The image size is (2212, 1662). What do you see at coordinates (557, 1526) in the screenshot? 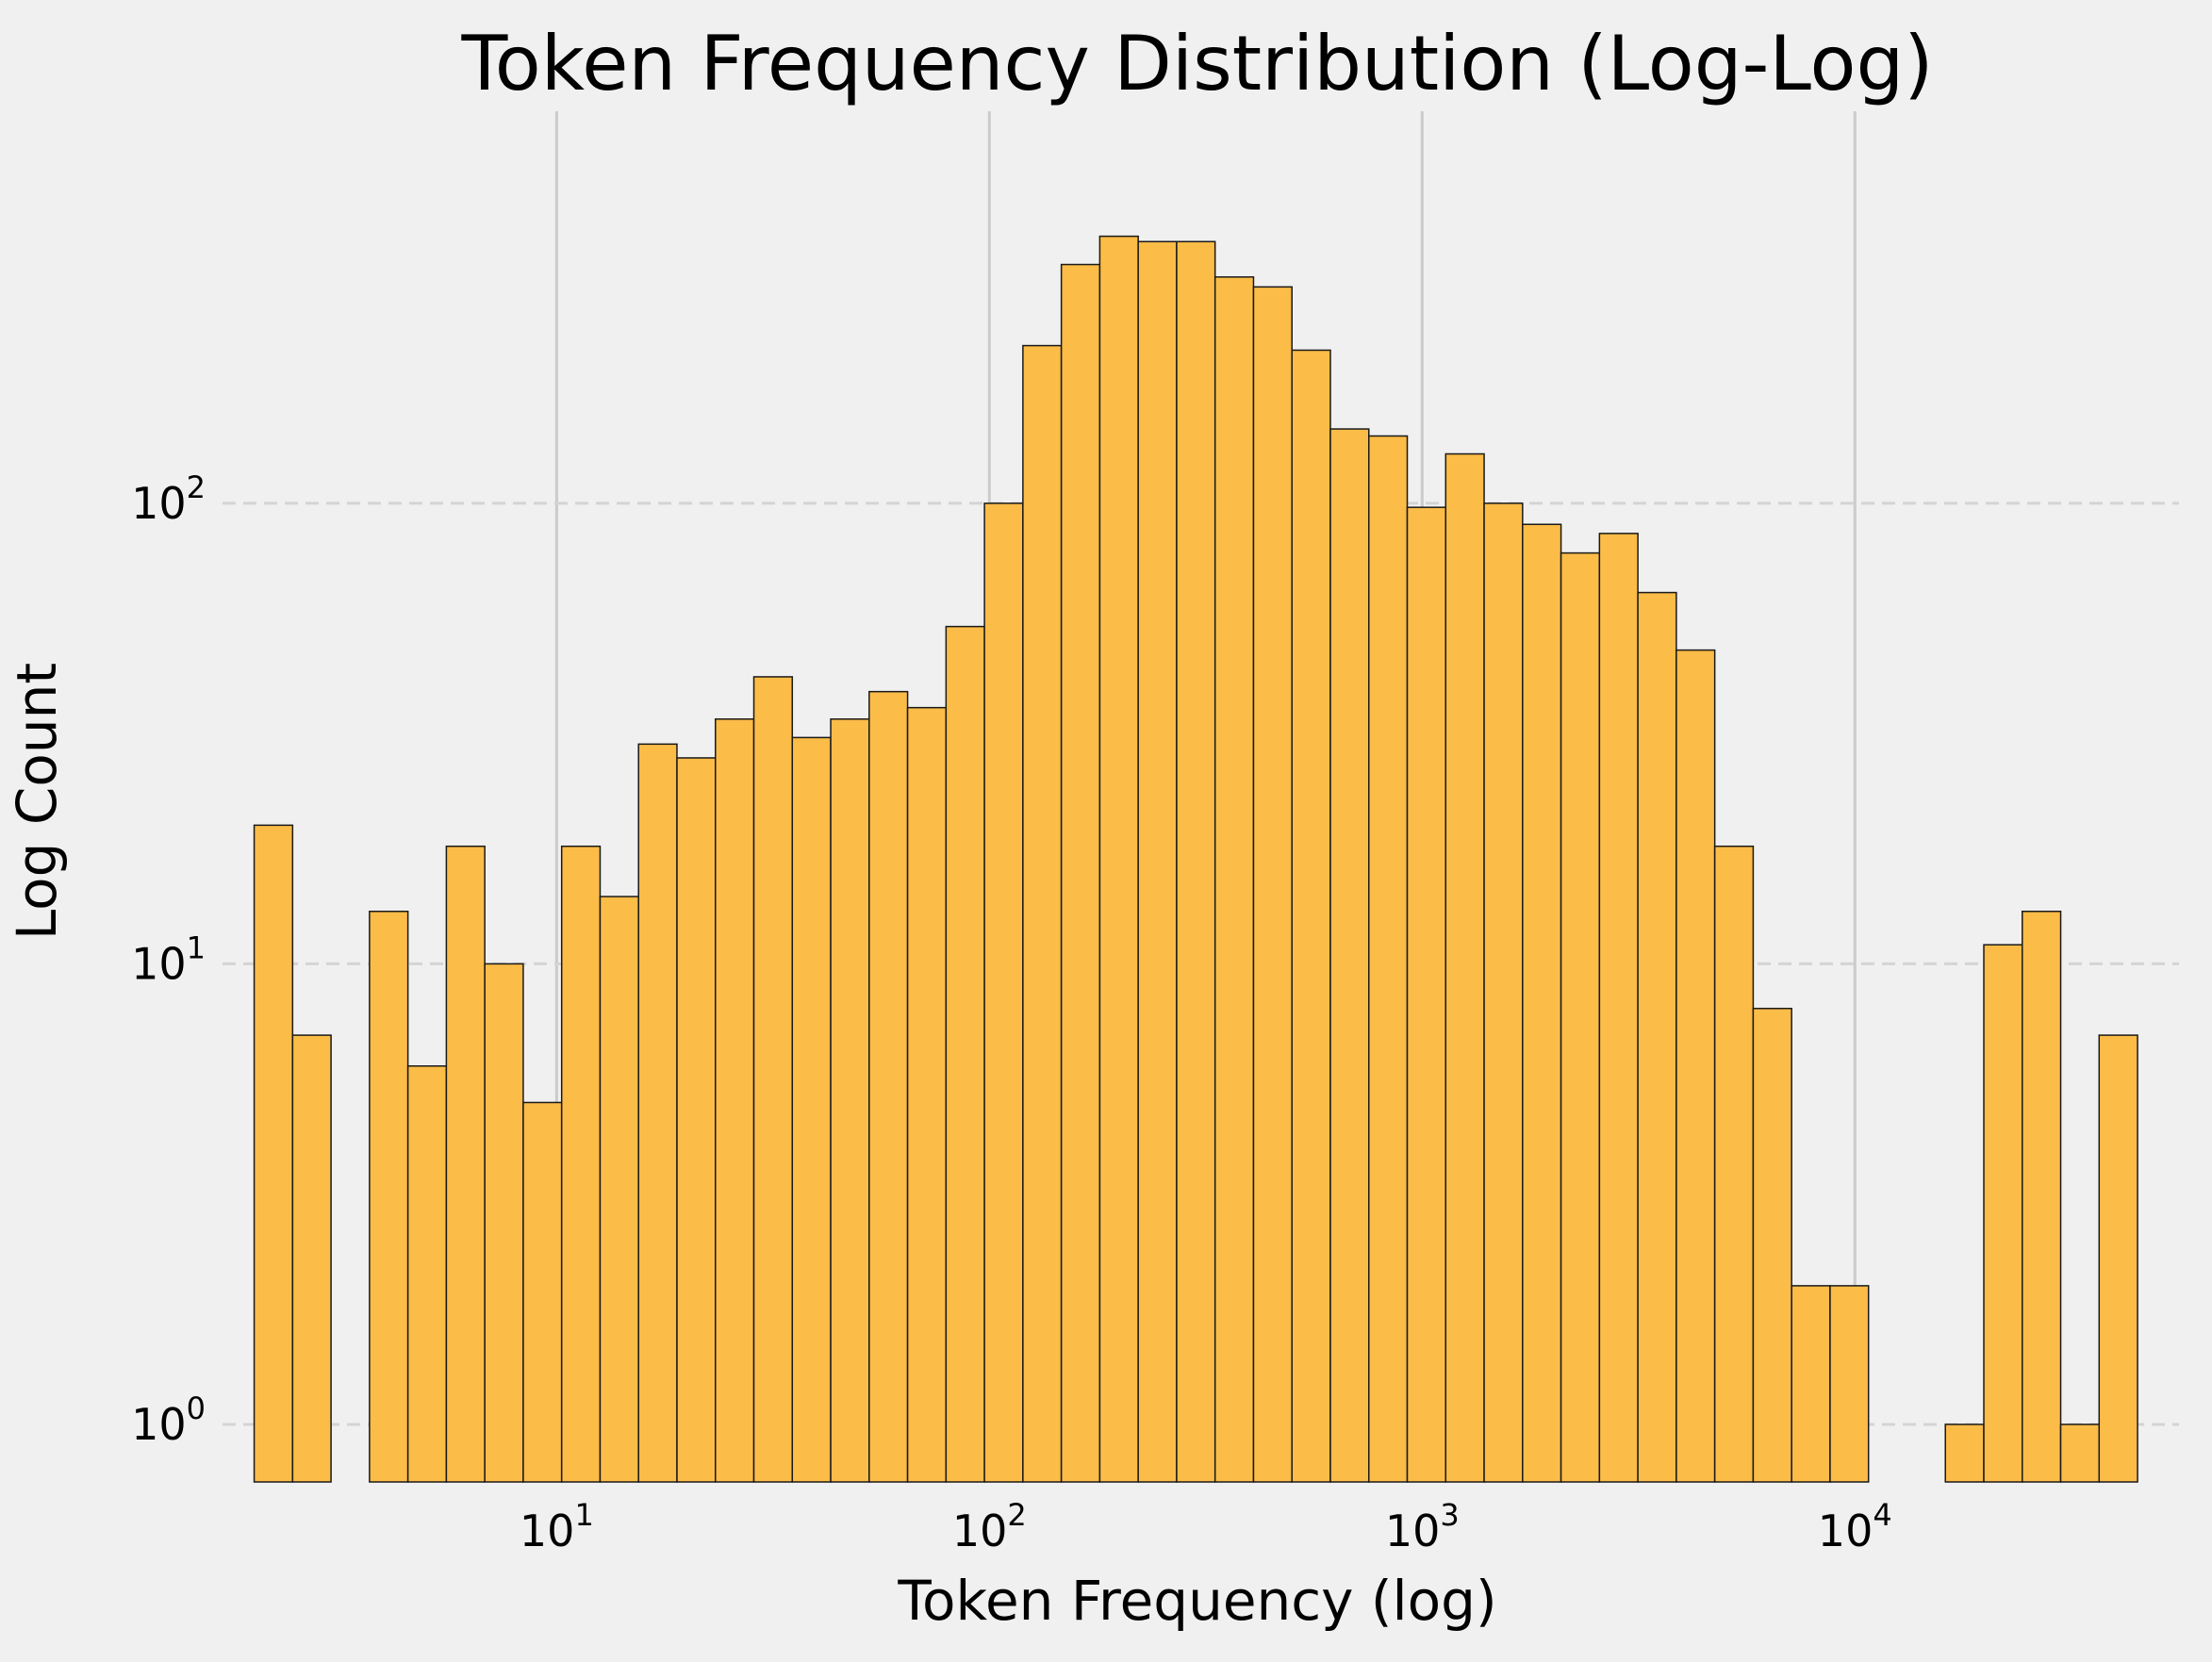
I see `x-tick-label: 10¹` at bounding box center [557, 1526].